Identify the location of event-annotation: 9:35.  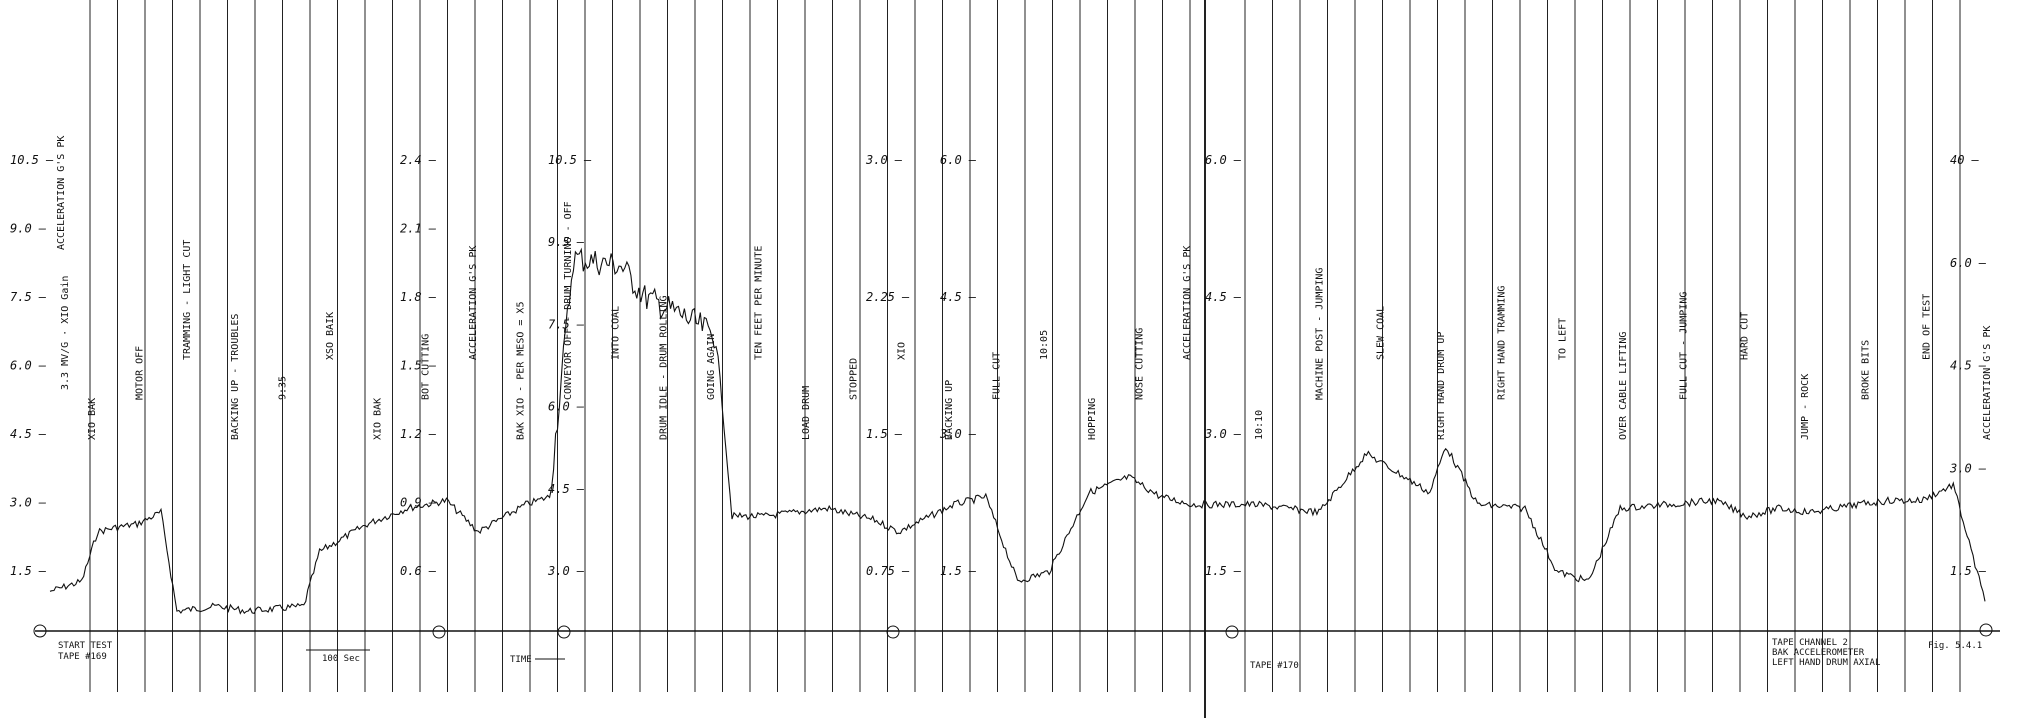
(282, 388).